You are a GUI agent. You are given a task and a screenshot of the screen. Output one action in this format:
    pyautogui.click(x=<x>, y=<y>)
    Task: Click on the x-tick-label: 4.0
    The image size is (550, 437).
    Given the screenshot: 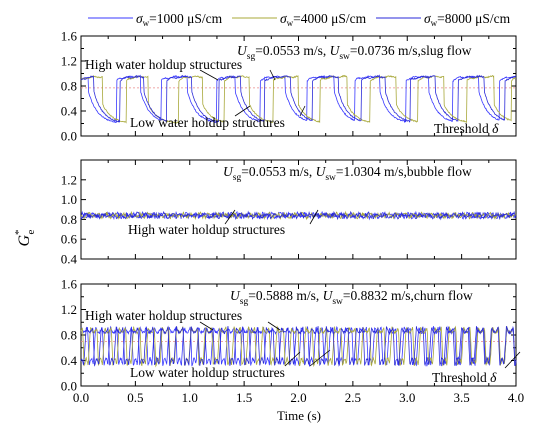 What is the action you would take?
    pyautogui.click(x=516, y=397)
    